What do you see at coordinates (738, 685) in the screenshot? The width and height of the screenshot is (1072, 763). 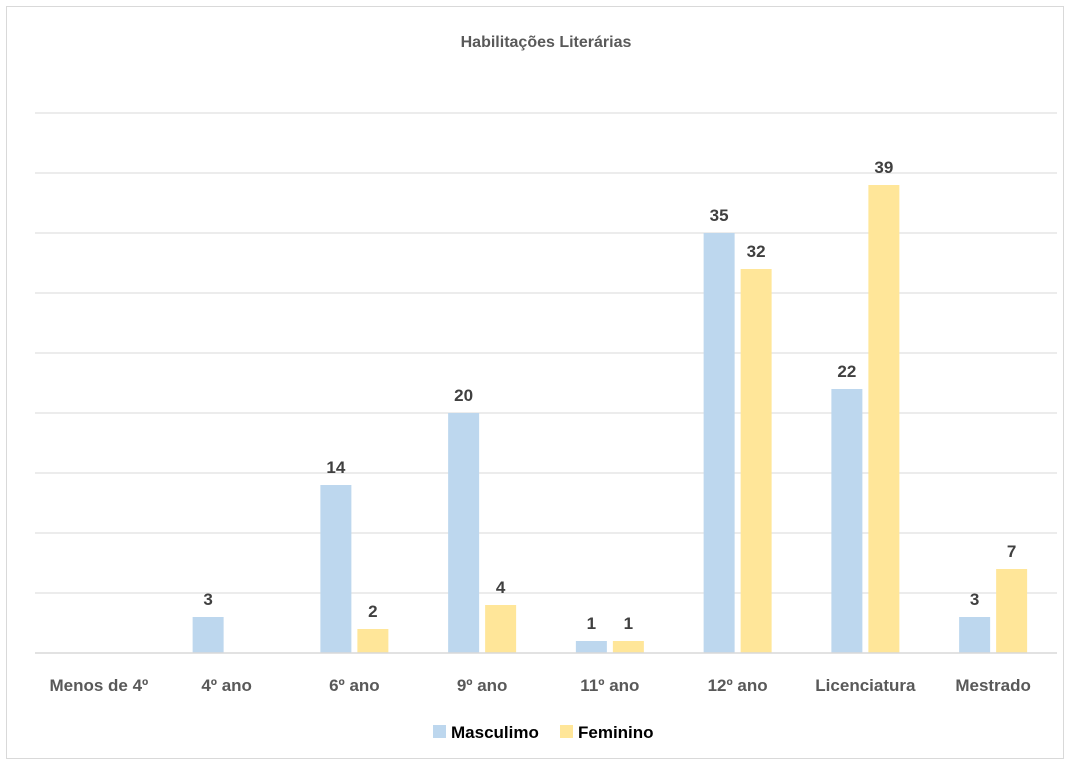 I see `x-tick-label: 12º ano` at bounding box center [738, 685].